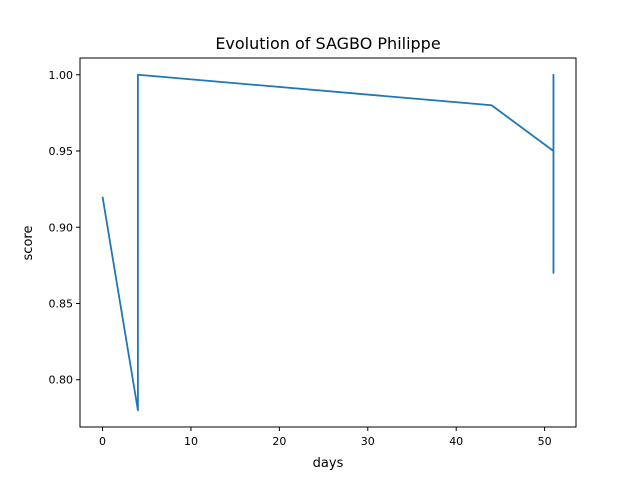  Describe the element at coordinates (61, 75) in the screenshot. I see `y-tick-label: 1.00` at that location.